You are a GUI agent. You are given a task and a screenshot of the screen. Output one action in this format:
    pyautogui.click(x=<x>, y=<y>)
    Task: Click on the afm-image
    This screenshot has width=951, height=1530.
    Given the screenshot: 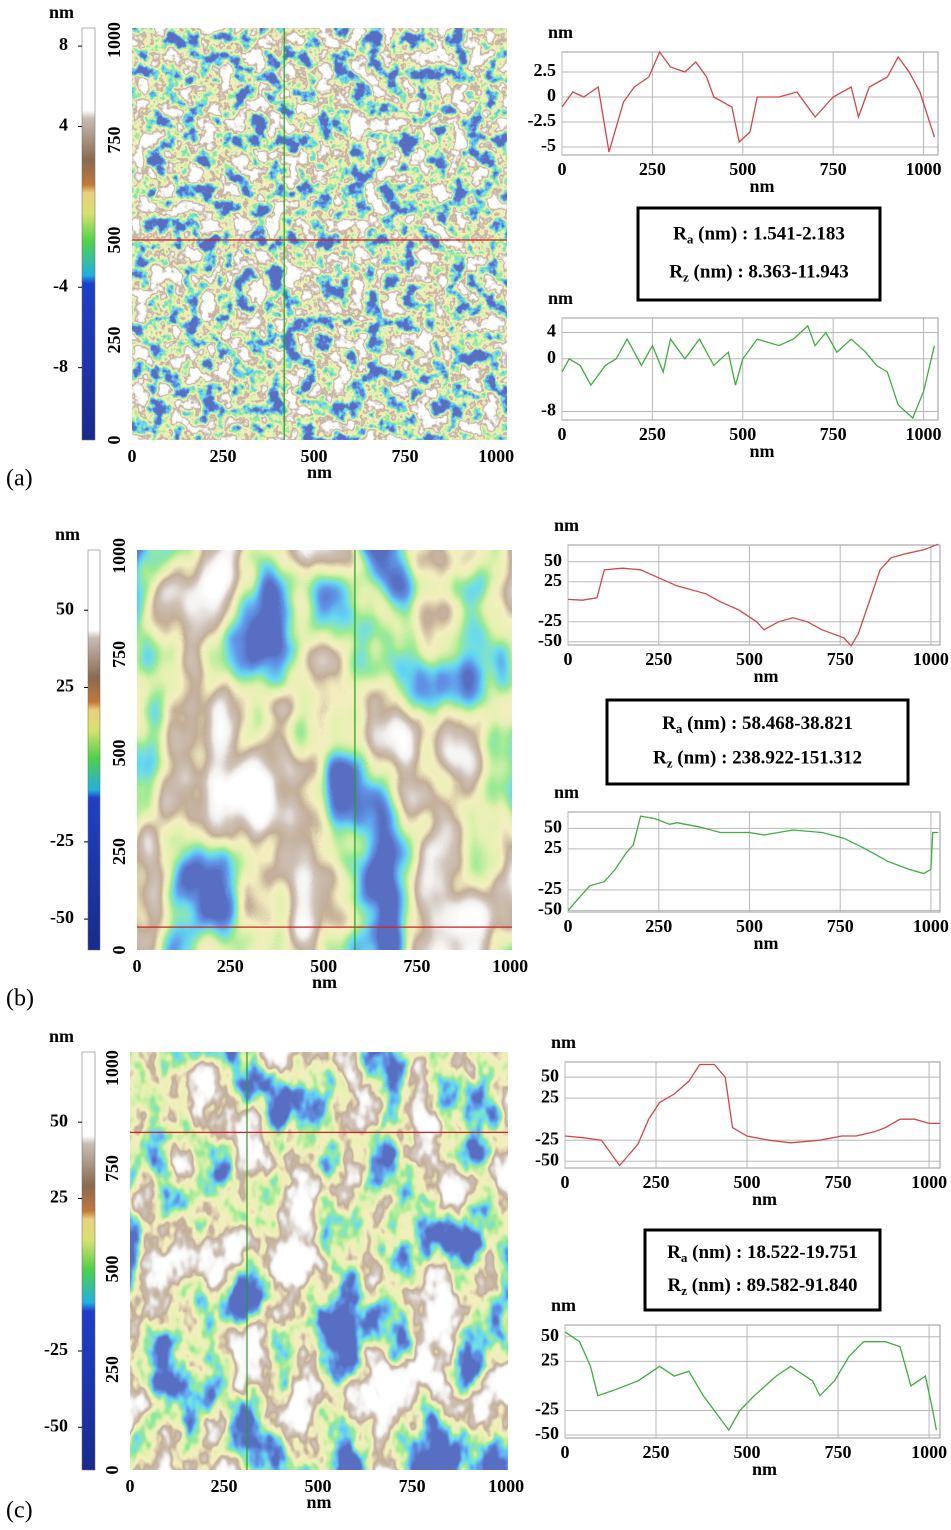 What is the action you would take?
    pyautogui.click(x=319, y=1261)
    